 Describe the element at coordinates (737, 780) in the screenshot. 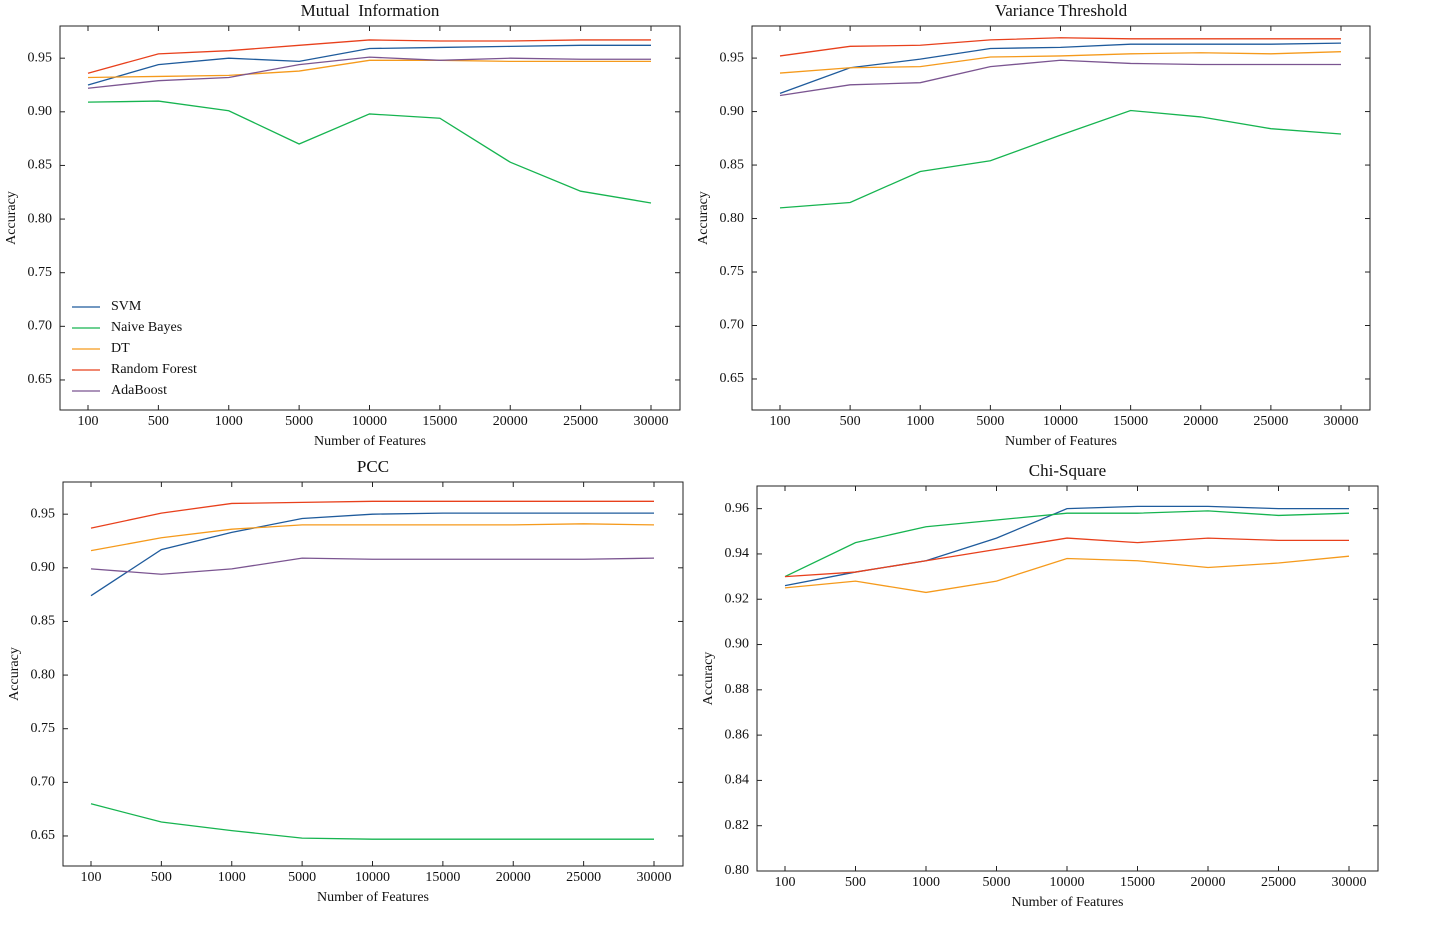

I see `y-tick-label: 0.84` at that location.